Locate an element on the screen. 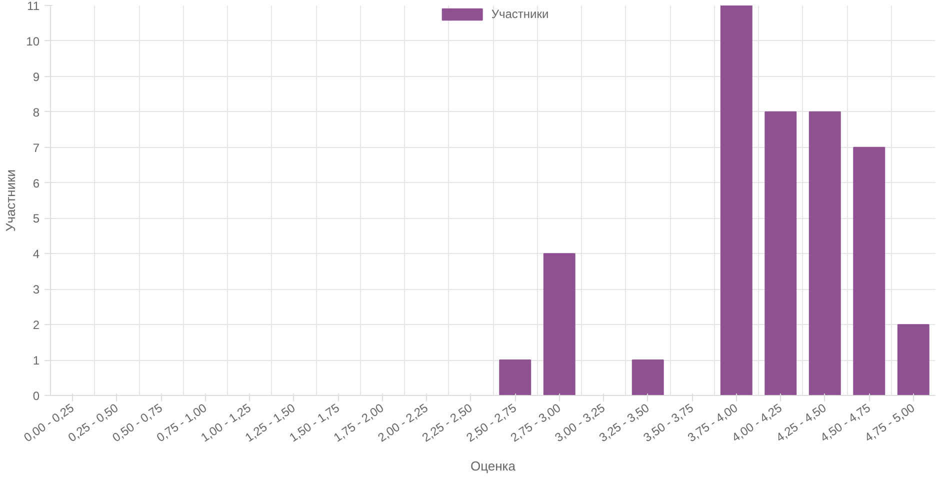  y-tick-label: 8 is located at coordinates (36, 112).